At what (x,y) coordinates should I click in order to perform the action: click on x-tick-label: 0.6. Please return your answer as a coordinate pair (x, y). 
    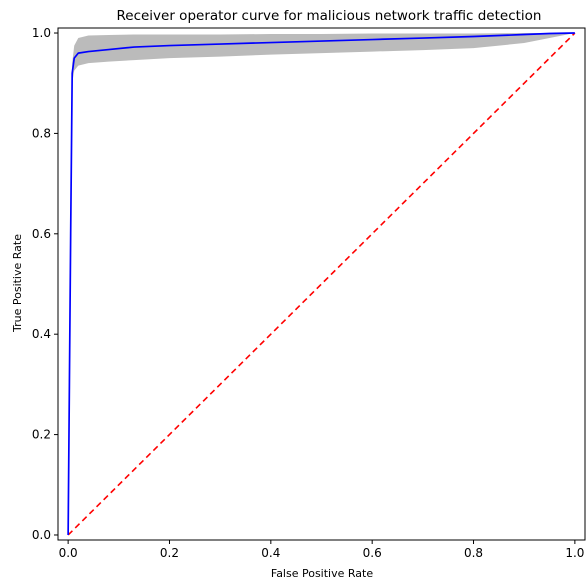
    Looking at the image, I should click on (372, 553).